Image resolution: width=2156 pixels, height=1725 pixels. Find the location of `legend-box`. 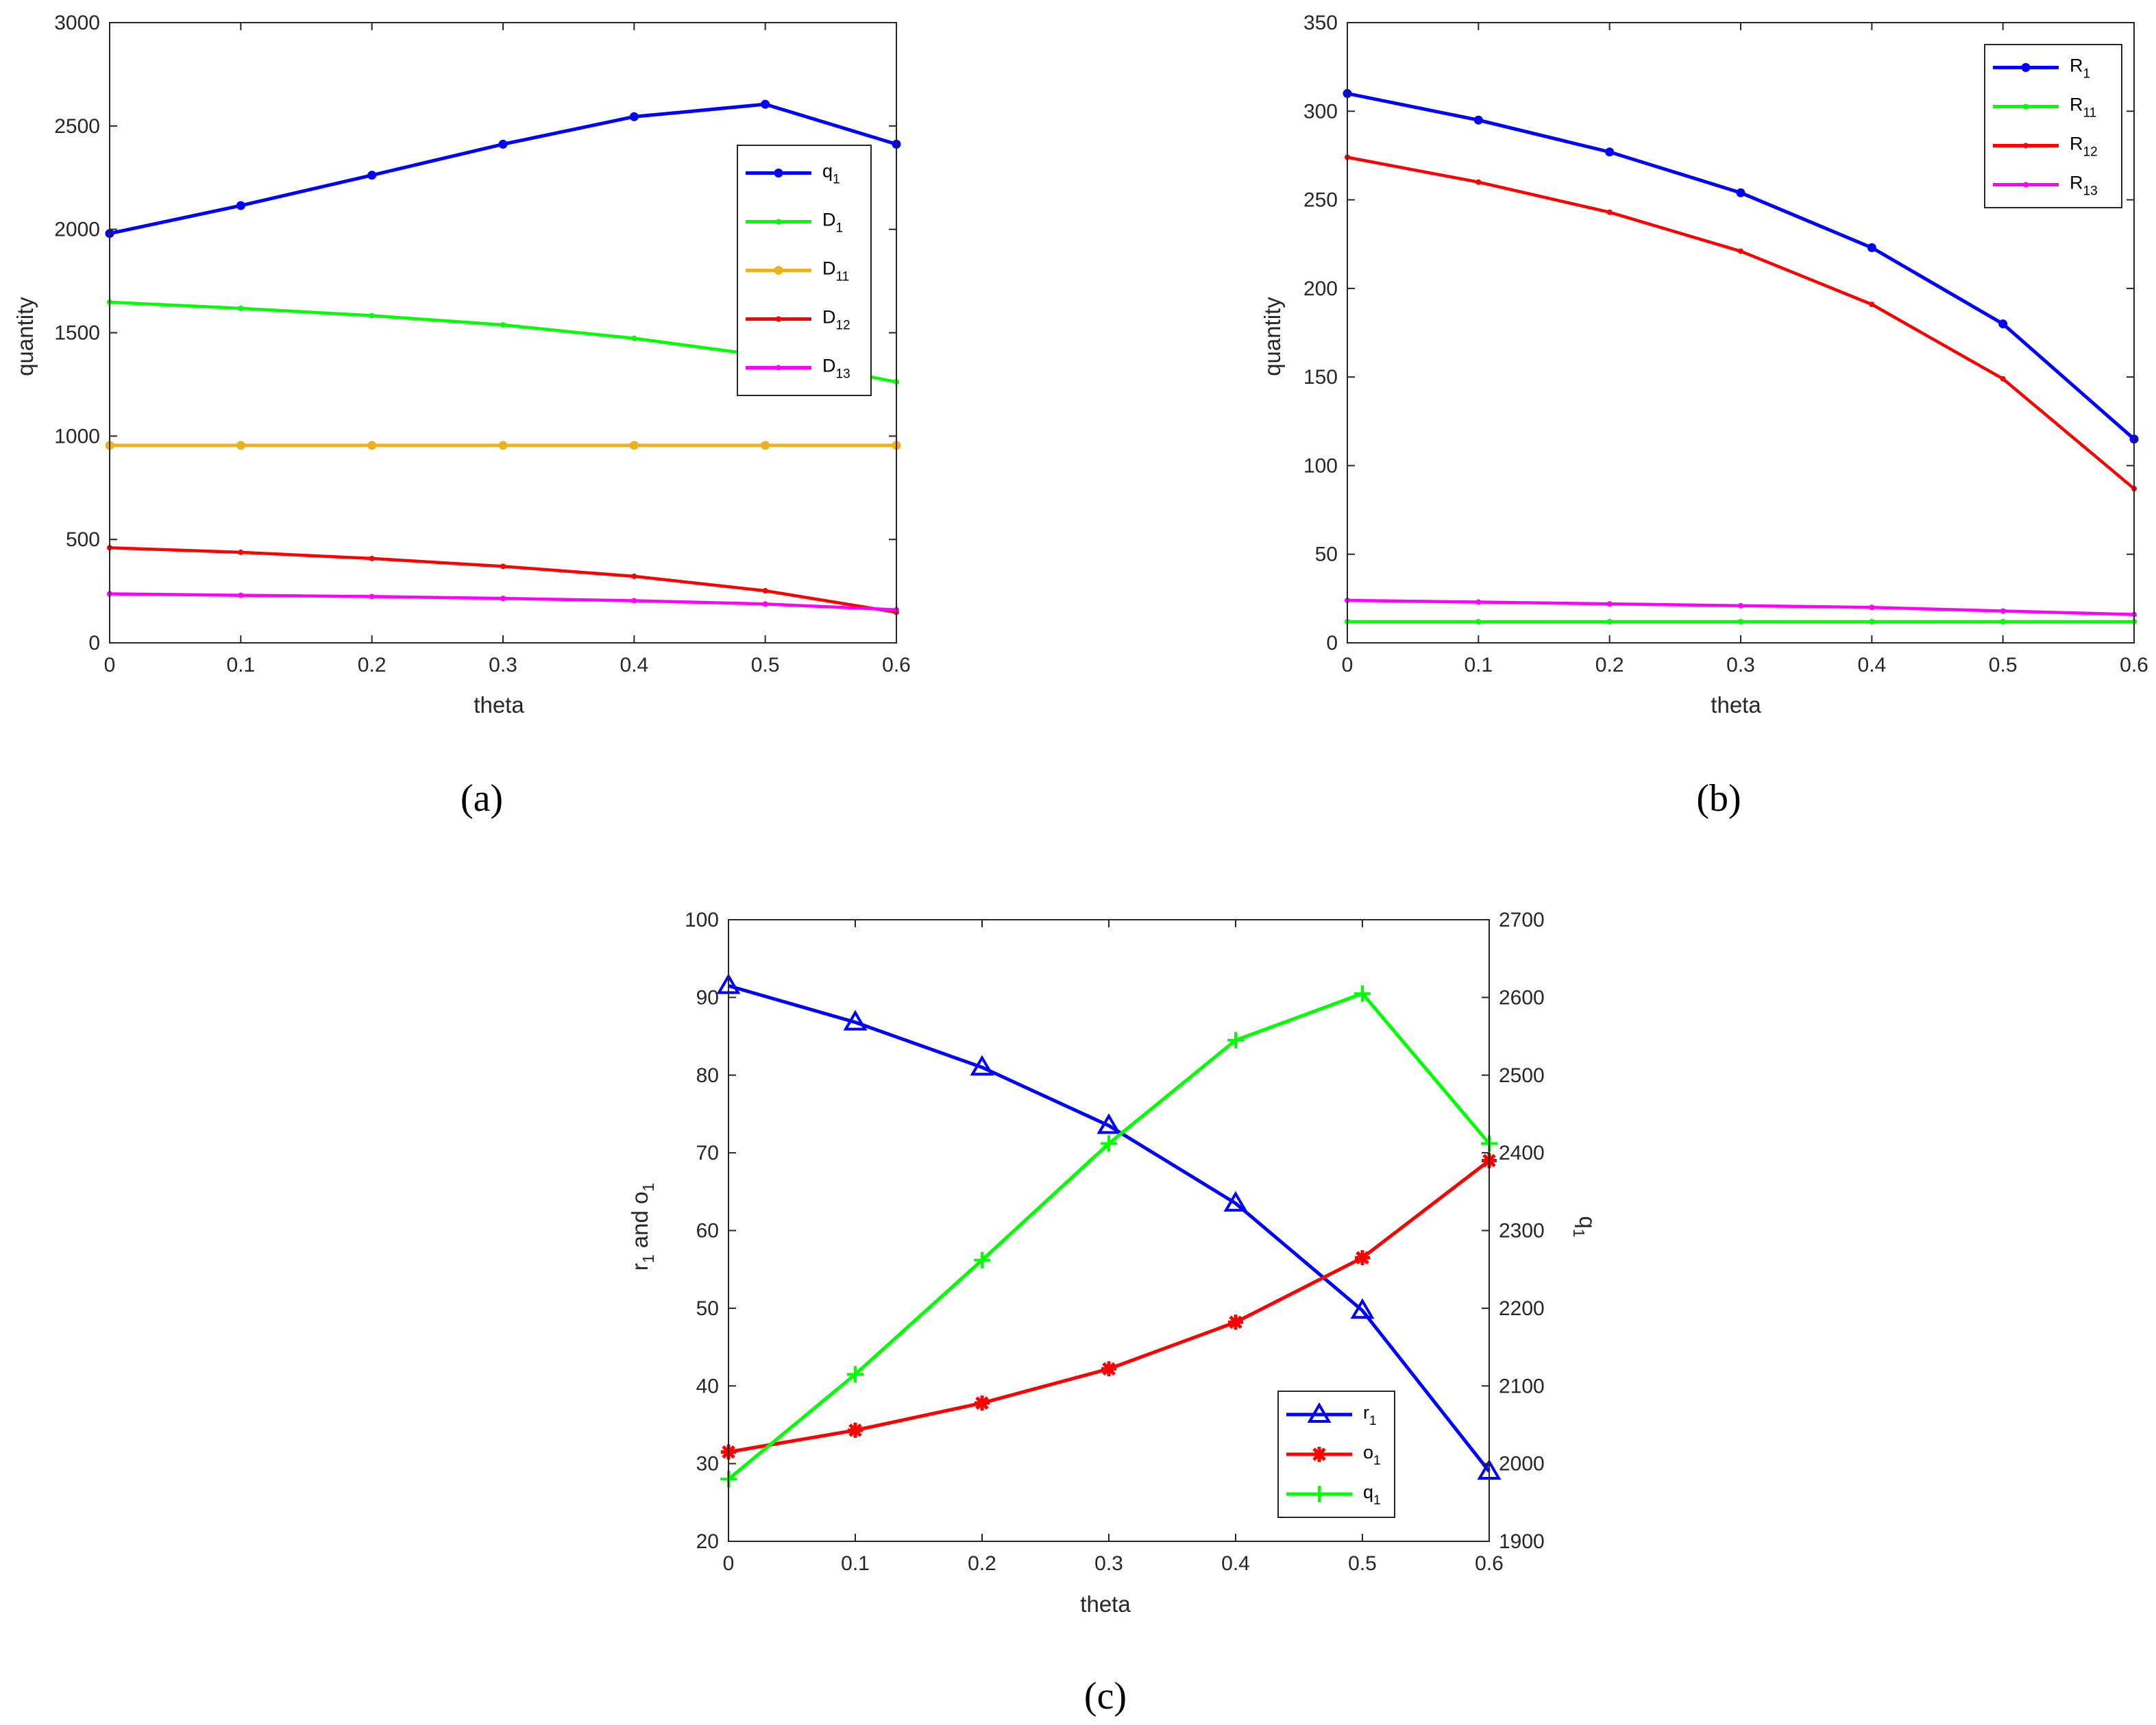

legend-box is located at coordinates (2053, 126).